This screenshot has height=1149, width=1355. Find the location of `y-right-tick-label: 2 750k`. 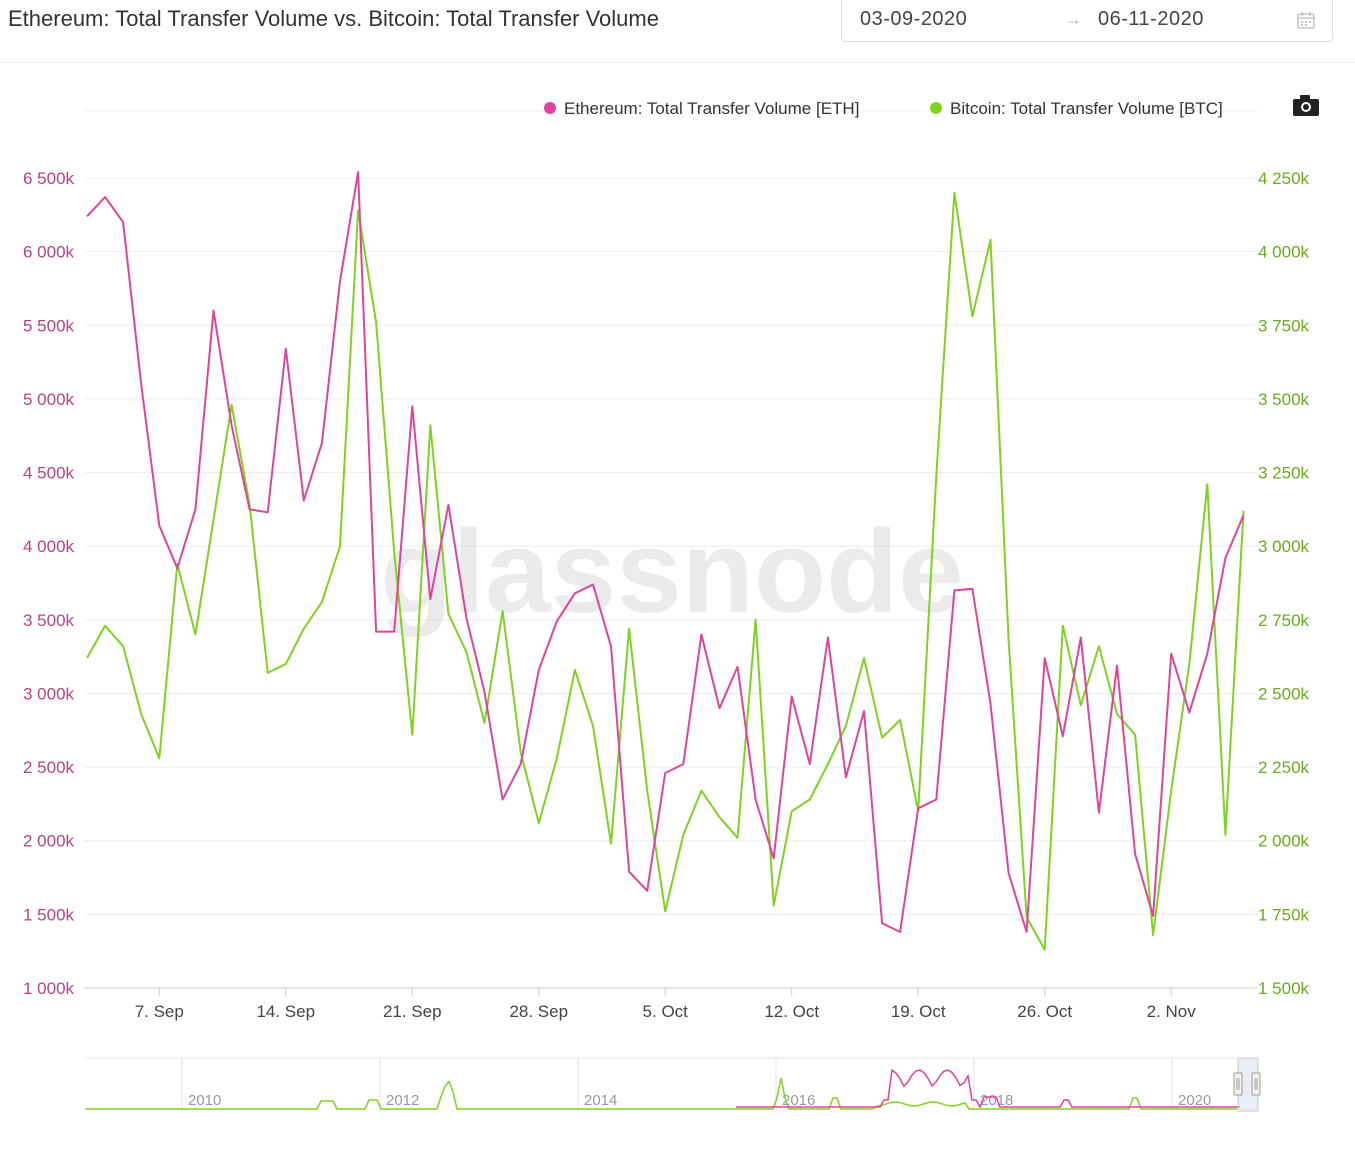

y-right-tick-label: 2 750k is located at coordinates (1284, 620).